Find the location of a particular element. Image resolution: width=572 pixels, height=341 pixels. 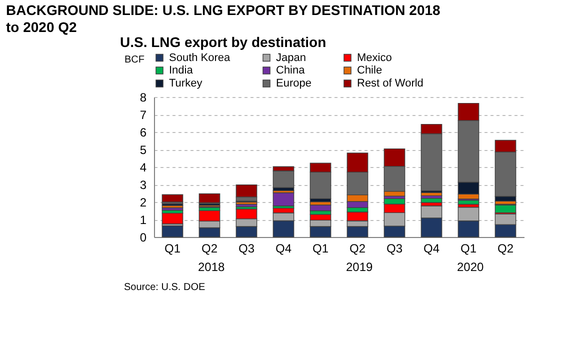

y-tick-label: 1 is located at coordinates (143, 220).